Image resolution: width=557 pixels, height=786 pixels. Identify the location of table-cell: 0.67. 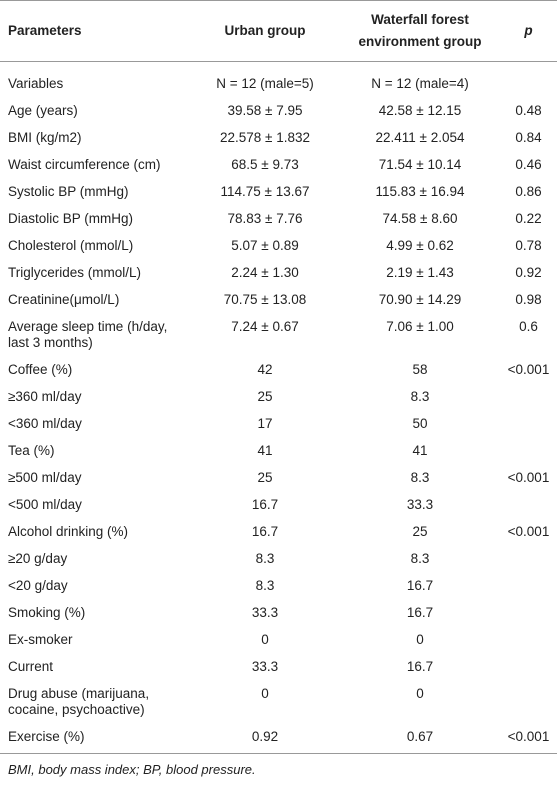
(420, 738).